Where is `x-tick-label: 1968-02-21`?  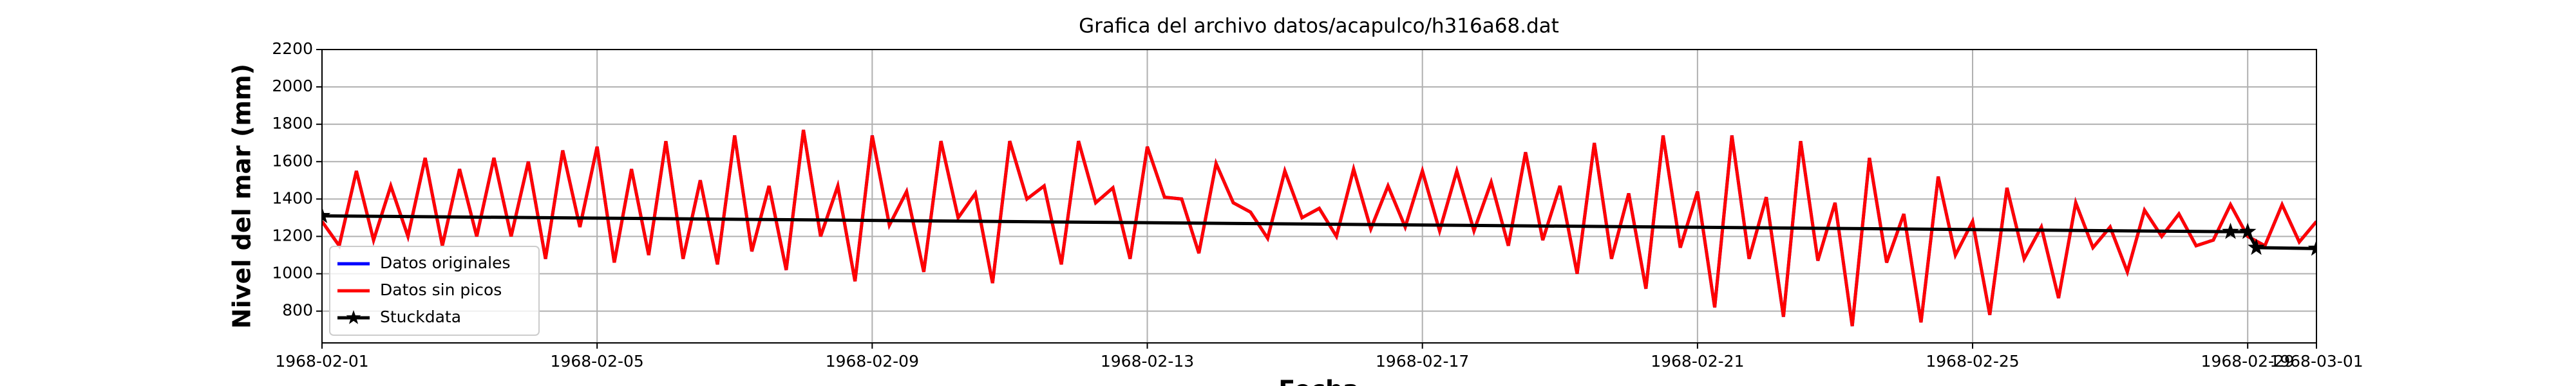 x-tick-label: 1968-02-21 is located at coordinates (1698, 361).